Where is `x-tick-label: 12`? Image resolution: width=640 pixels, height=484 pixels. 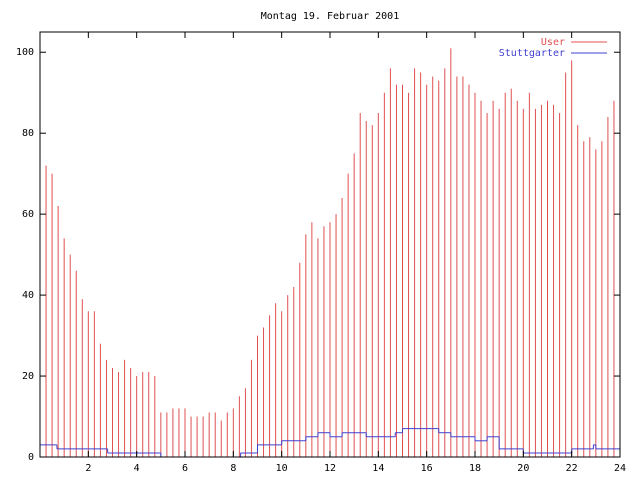
x-tick-label: 12 is located at coordinates (330, 468).